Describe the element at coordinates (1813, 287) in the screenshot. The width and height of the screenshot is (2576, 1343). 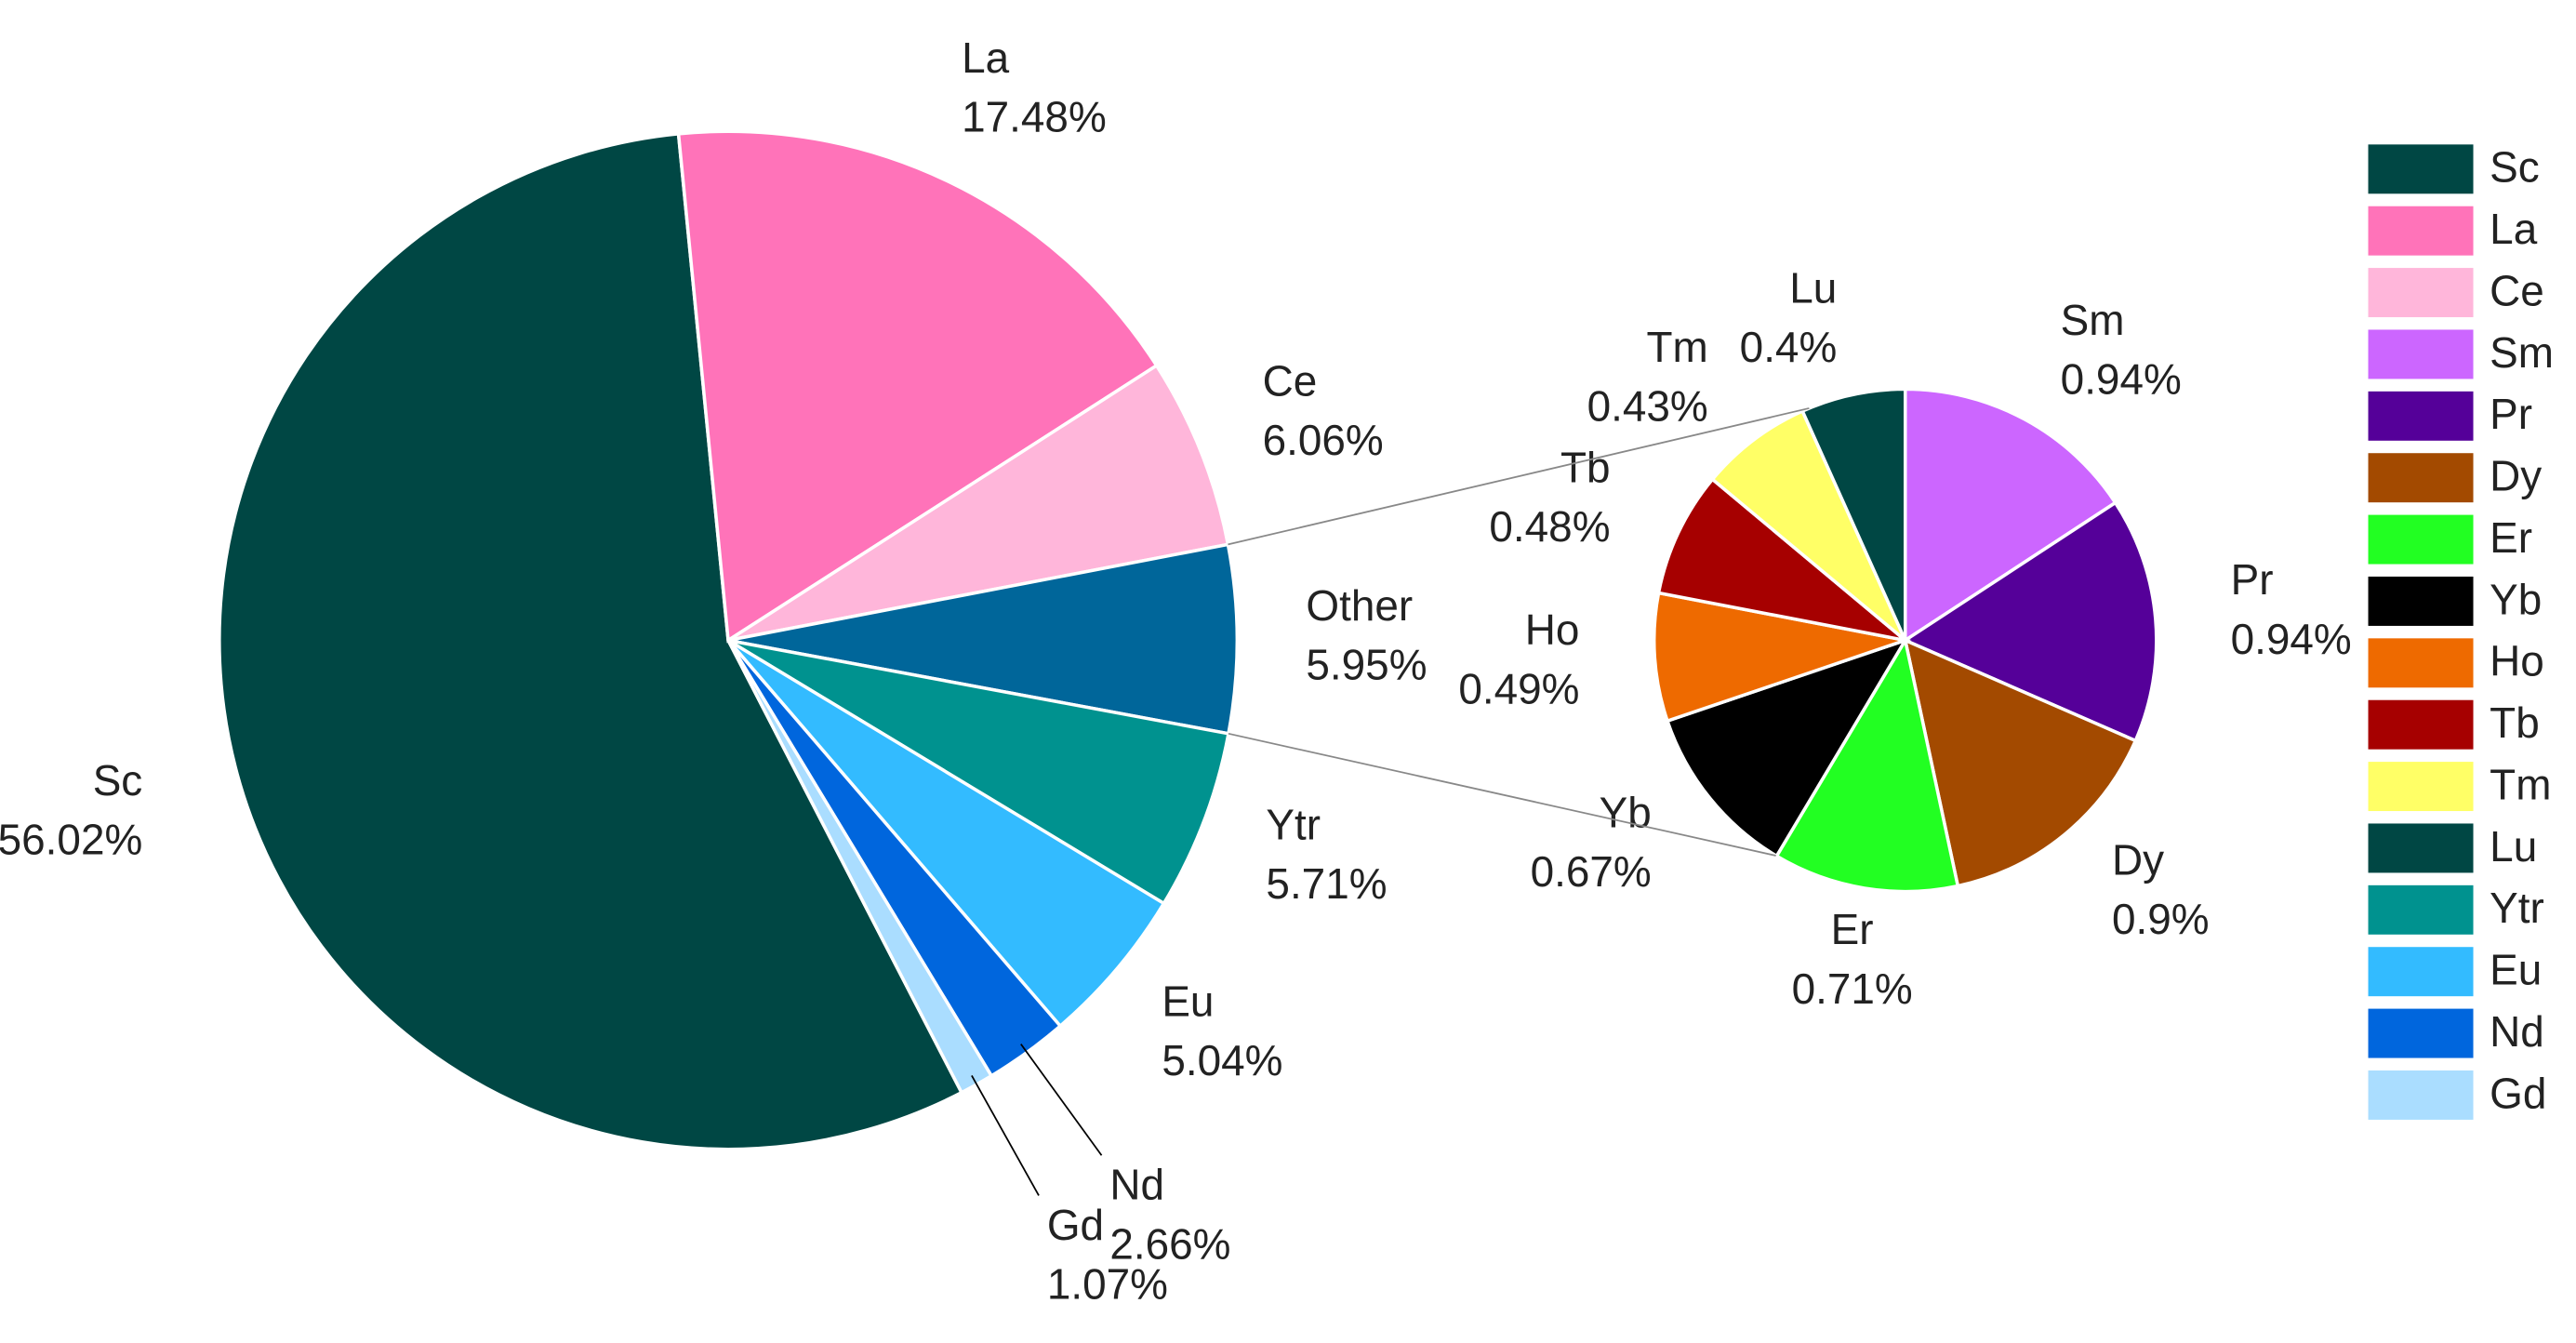
I see `slice-label-name: Lu` at that location.